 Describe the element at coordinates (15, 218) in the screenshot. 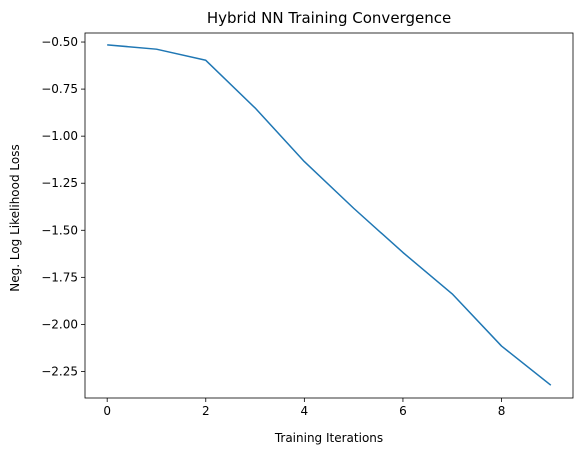

I see `y-axis-label: Neg. Log Likelihood Loss` at that location.